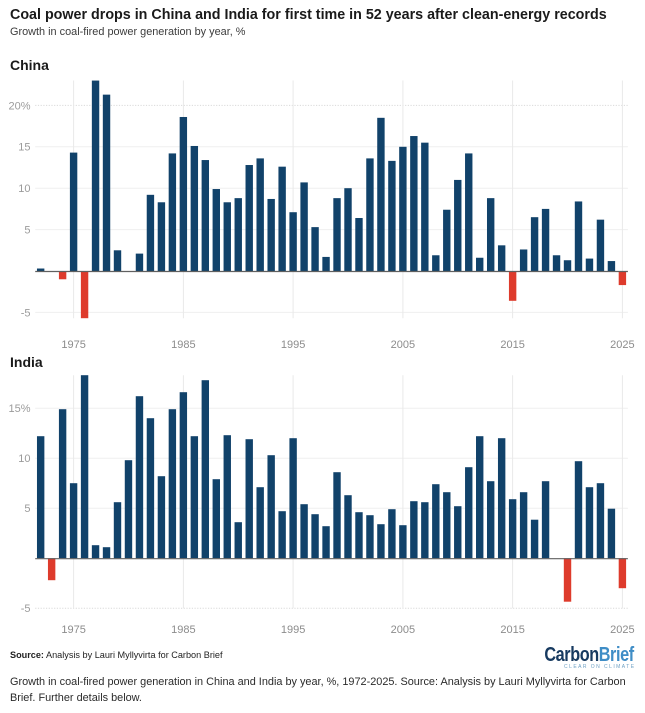 The width and height of the screenshot is (645, 713). I want to click on svg-text: 15, so click(24, 148).